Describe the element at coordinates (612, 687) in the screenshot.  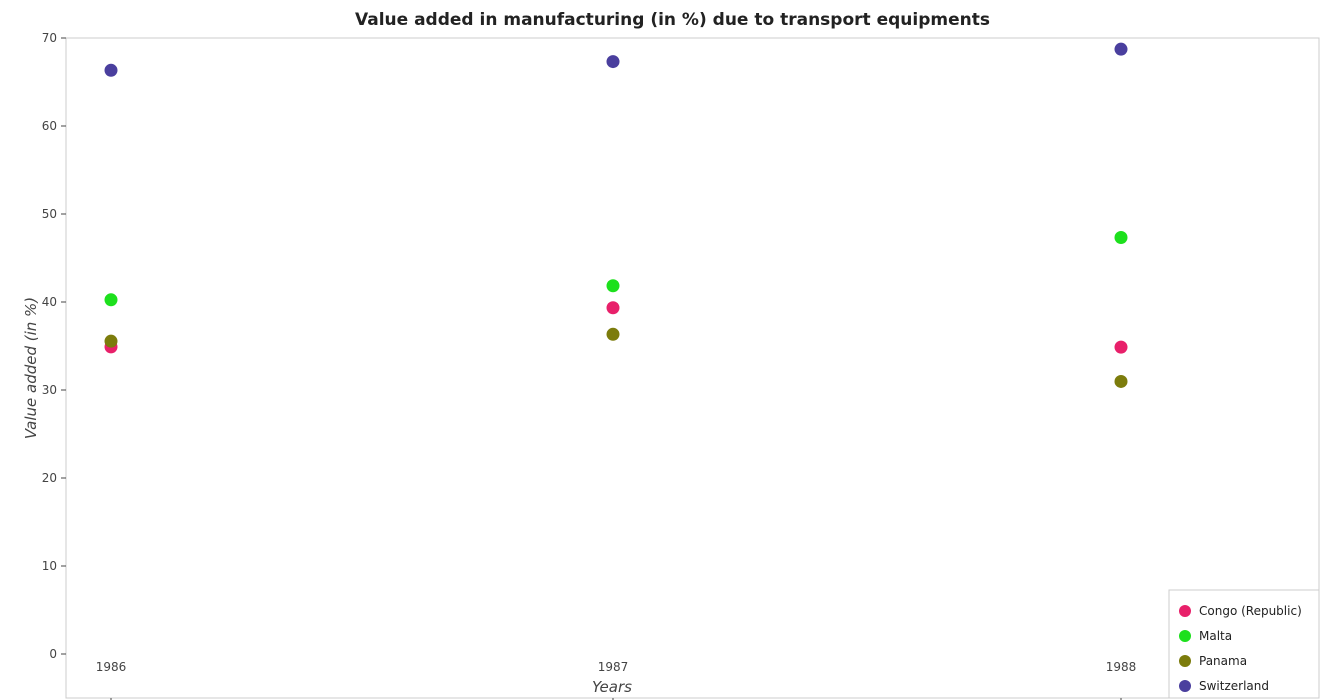
I see `x-axis-label: Years` at that location.